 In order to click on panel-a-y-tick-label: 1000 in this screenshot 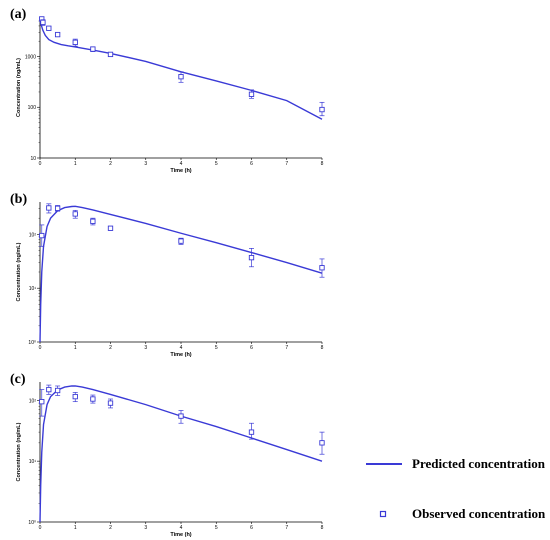, I will do `click(30, 57)`.